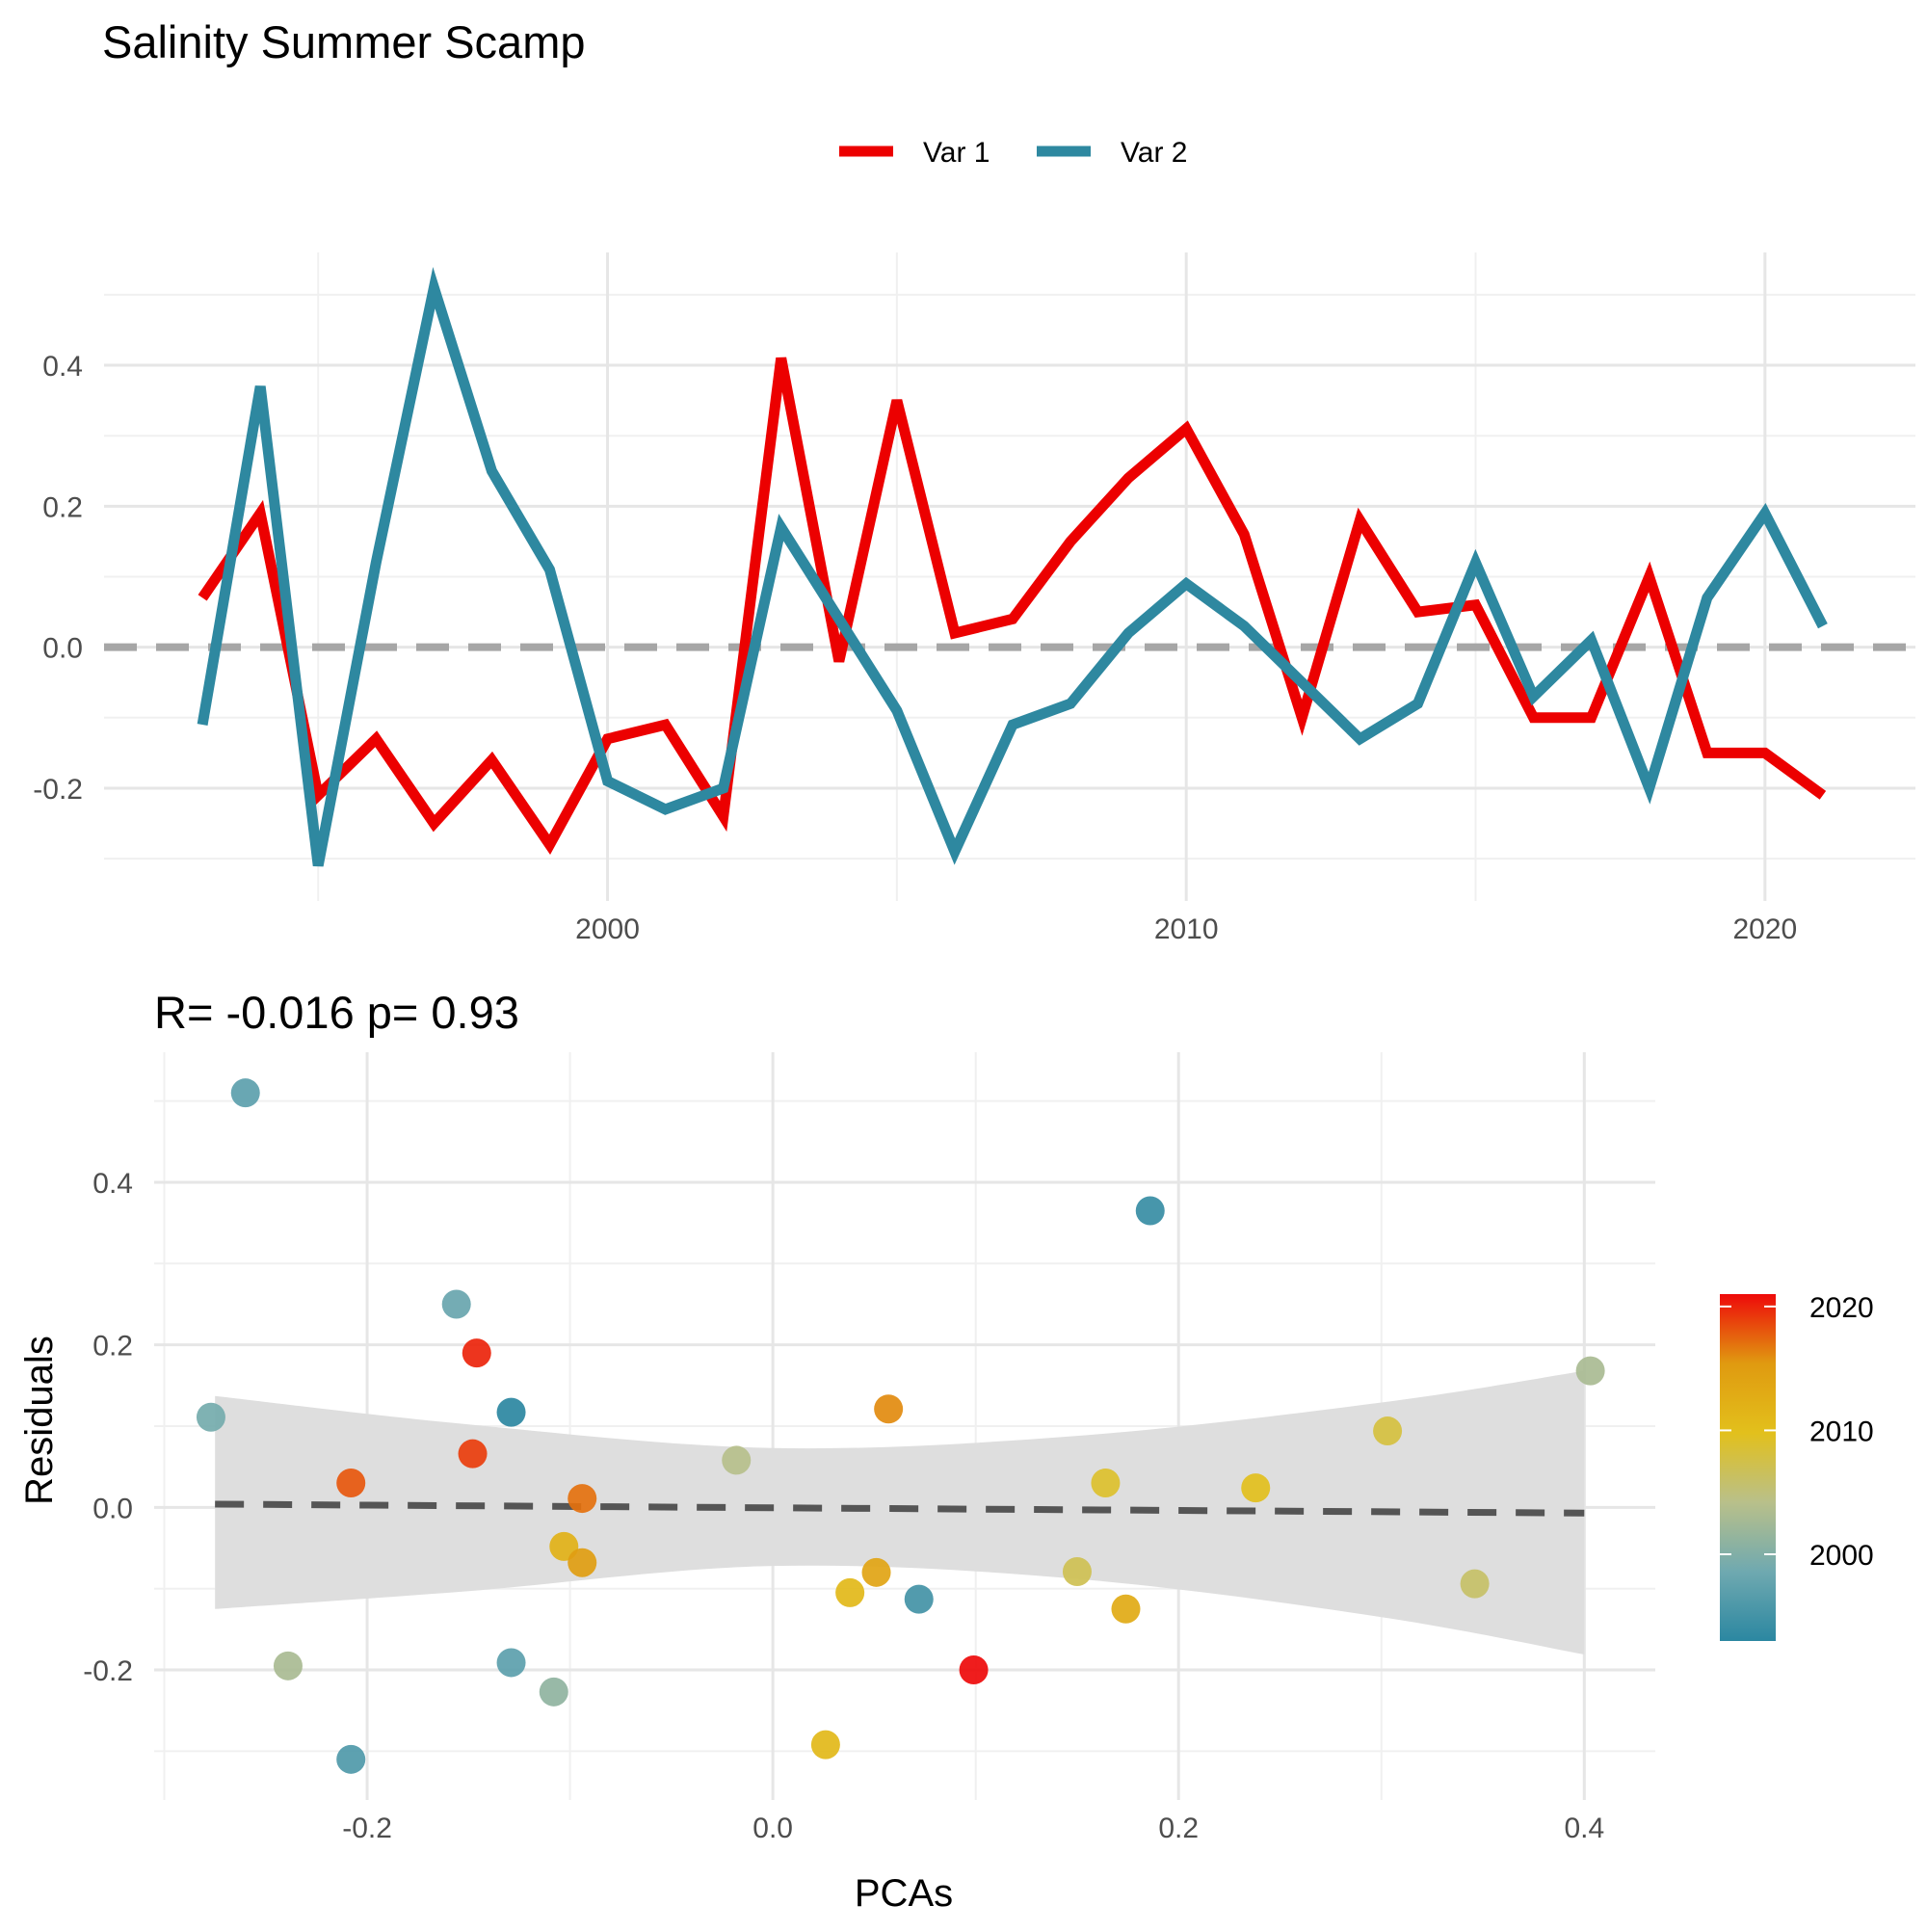 Image resolution: width=1927 pixels, height=1932 pixels. Describe the element at coordinates (1842, 1308) in the screenshot. I see `color-scale-tick-label: 2020` at that location.